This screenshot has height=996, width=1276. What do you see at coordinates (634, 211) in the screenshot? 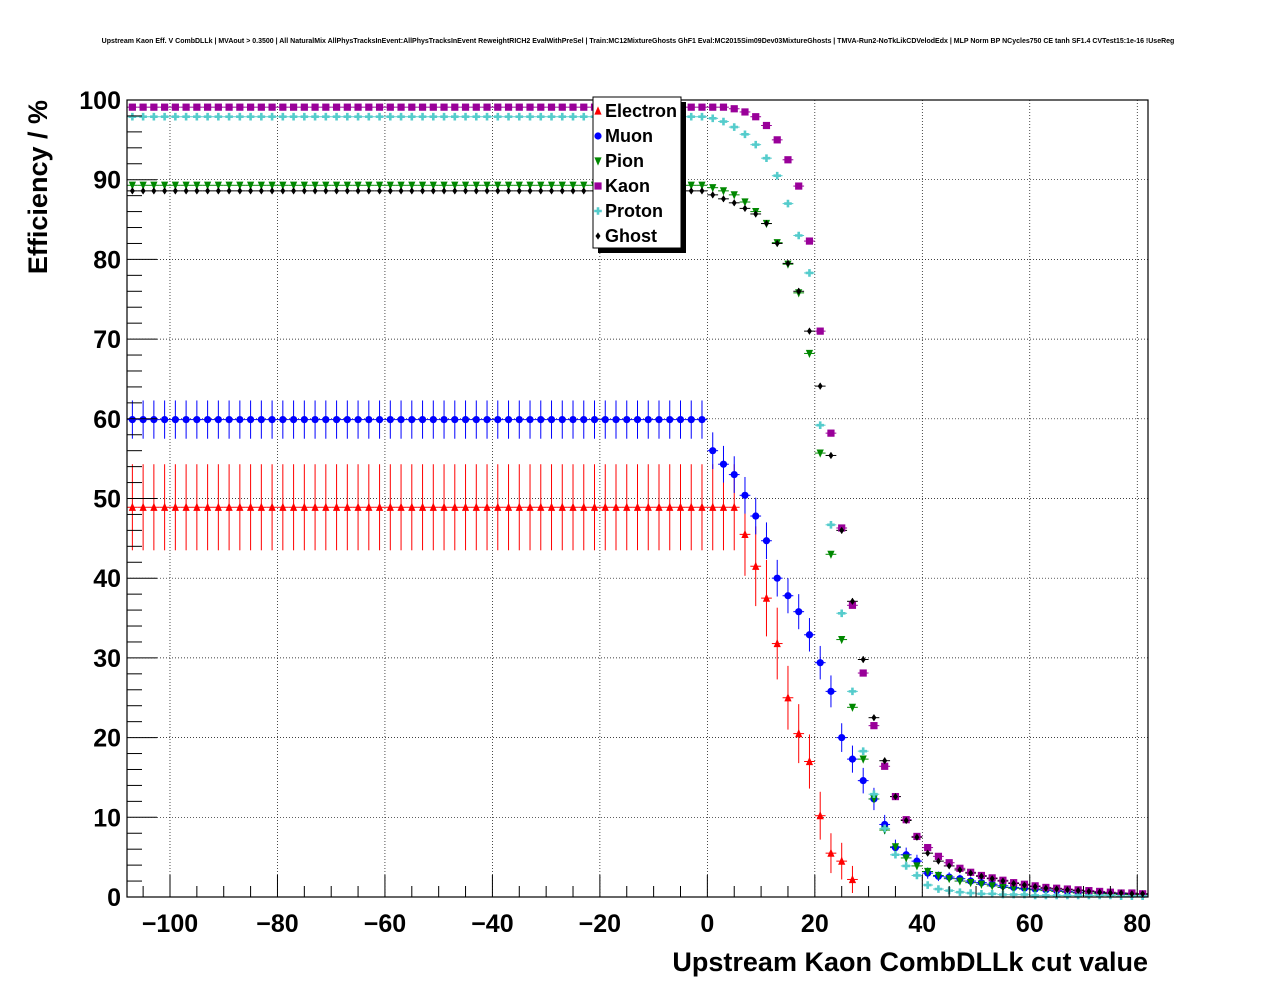
I see `legend-label-proton: Proton` at bounding box center [634, 211].